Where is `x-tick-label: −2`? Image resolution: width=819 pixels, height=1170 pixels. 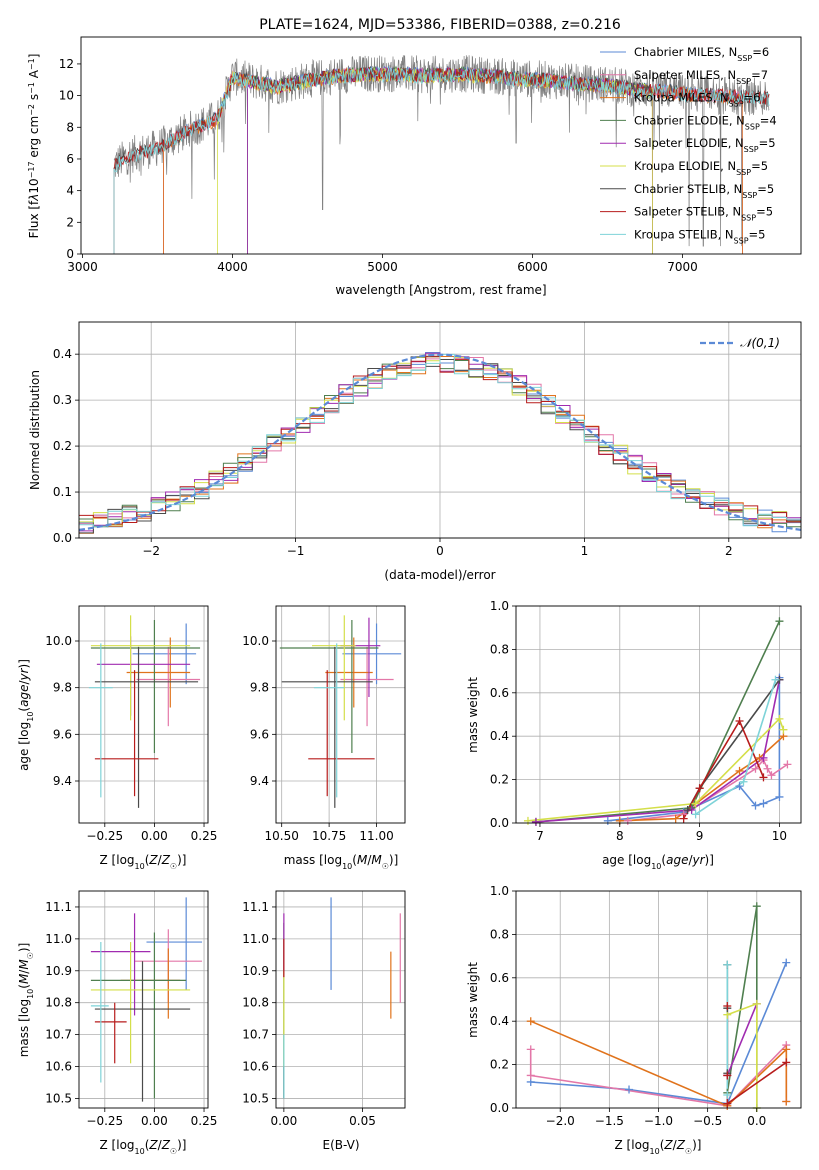 x-tick-label: −2 is located at coordinates (151, 551).